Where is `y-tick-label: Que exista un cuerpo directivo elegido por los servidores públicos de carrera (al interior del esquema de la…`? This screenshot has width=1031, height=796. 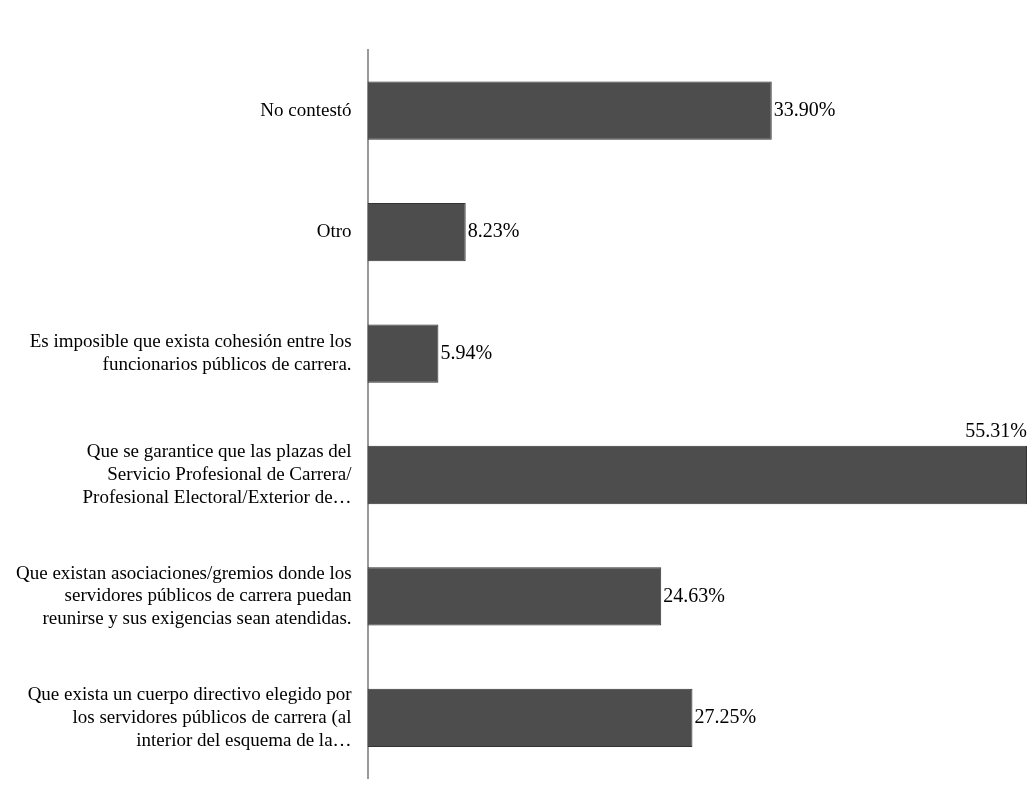 y-tick-label: Que exista un cuerpo directivo elegido por los servidores públicos de carrera (al interior del esquema de la… is located at coordinates (190, 716).